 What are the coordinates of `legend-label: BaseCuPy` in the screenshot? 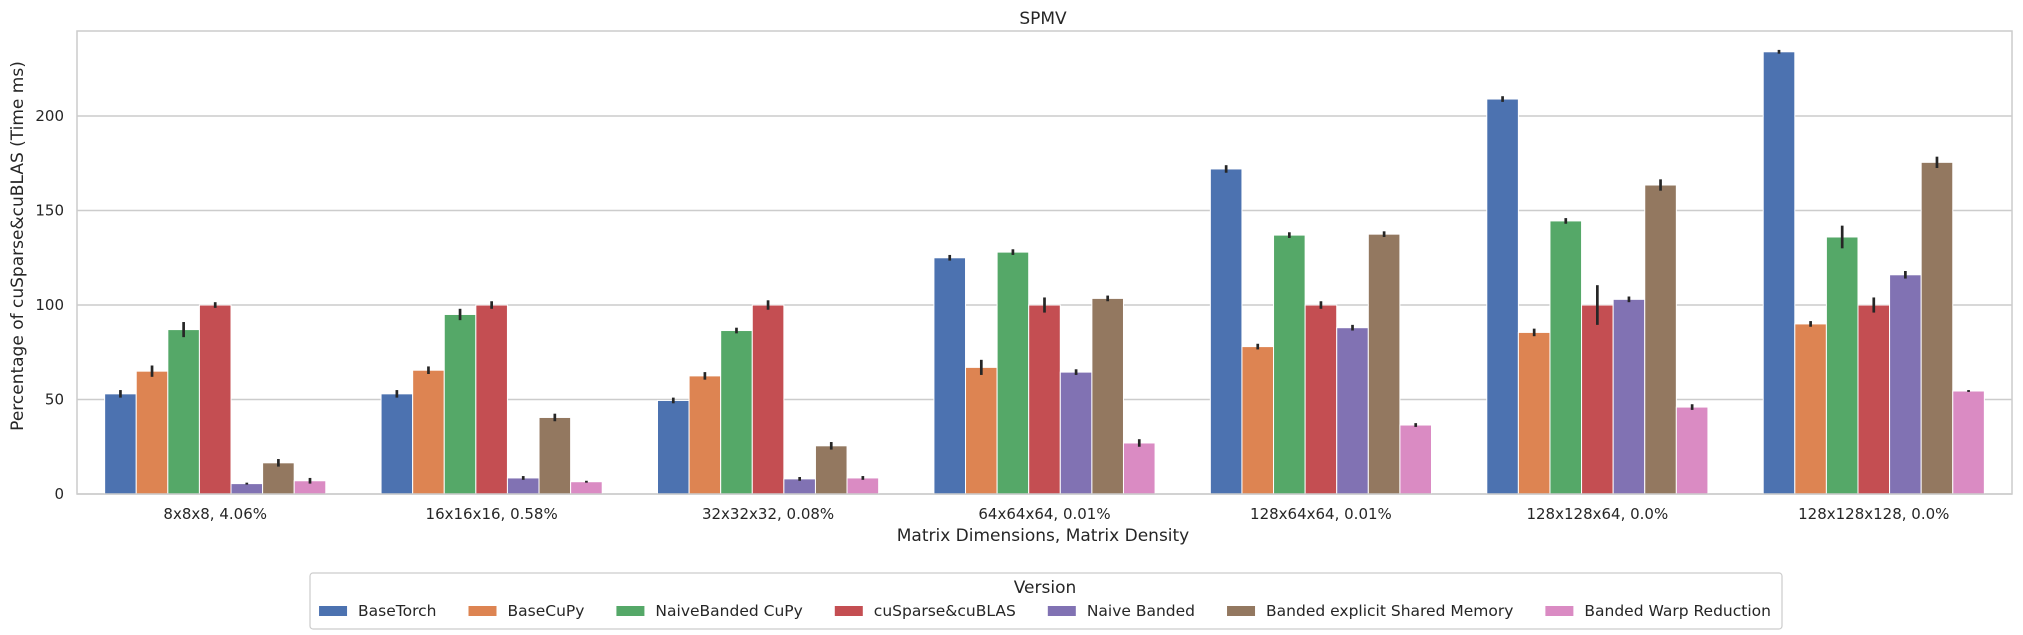 It's located at (546, 611).